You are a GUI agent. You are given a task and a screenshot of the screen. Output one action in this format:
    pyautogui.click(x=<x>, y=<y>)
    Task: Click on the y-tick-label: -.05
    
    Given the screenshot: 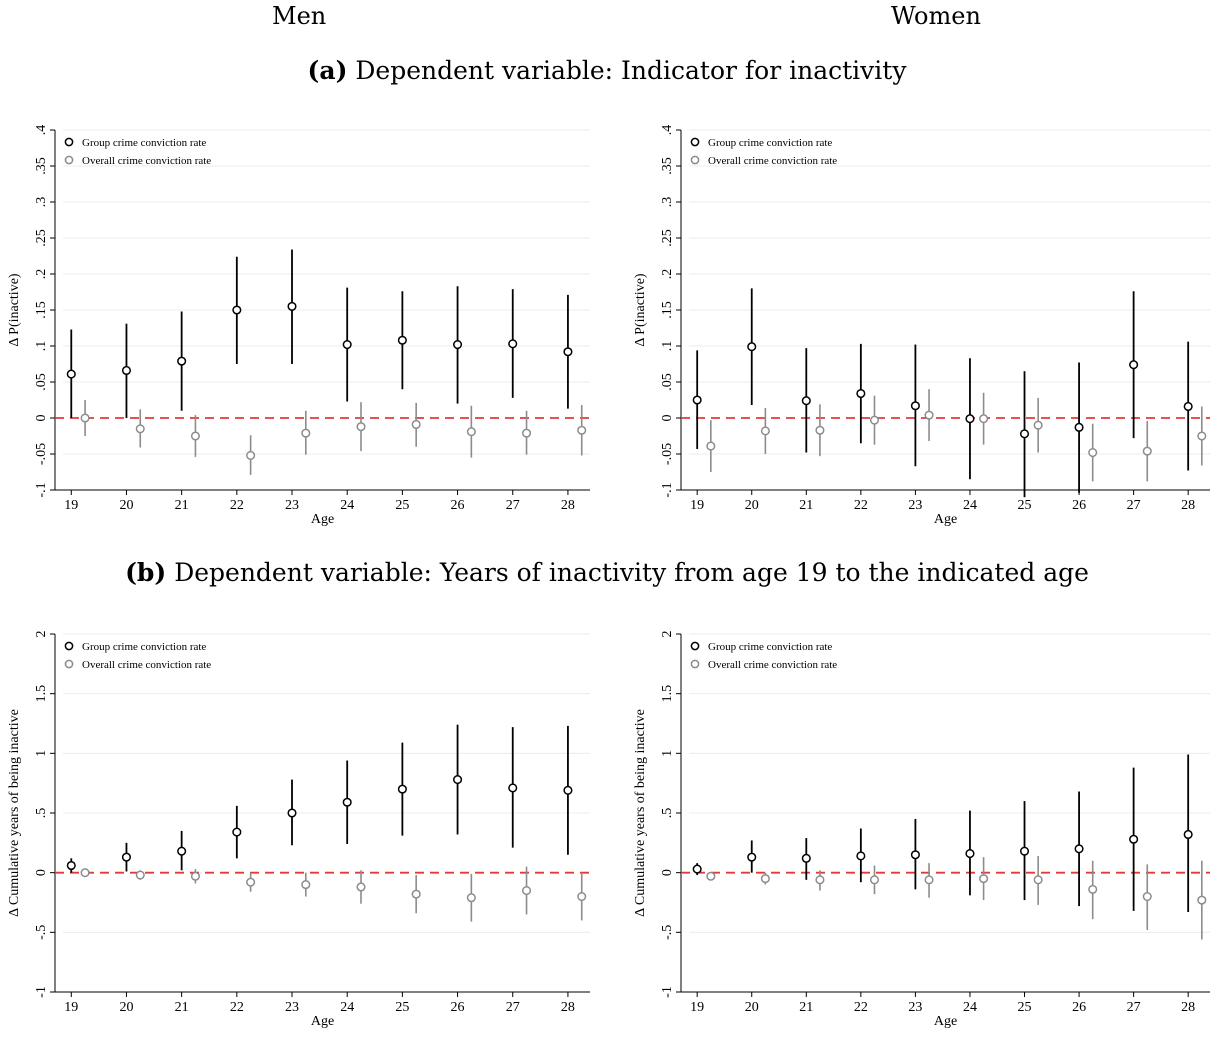 What is the action you would take?
    pyautogui.click(x=667, y=454)
    